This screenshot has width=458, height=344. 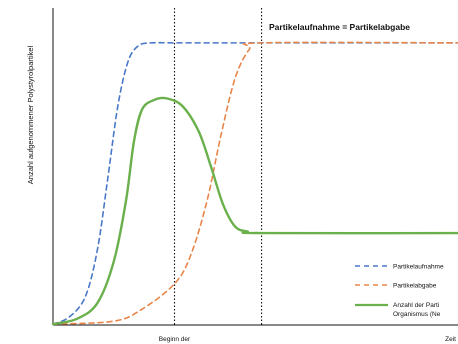 I want to click on legend-label-partikelabgabe: Partikelabgabe, so click(x=415, y=286).